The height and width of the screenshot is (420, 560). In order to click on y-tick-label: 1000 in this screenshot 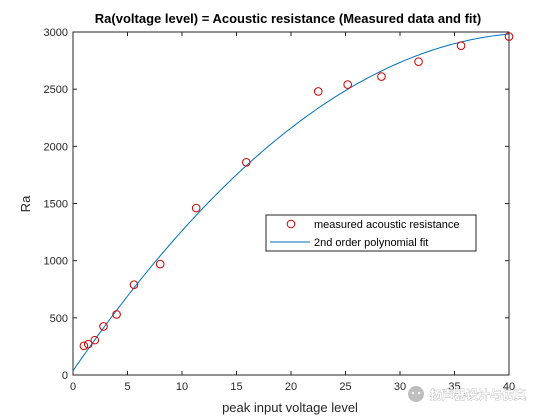, I will do `click(56, 262)`.